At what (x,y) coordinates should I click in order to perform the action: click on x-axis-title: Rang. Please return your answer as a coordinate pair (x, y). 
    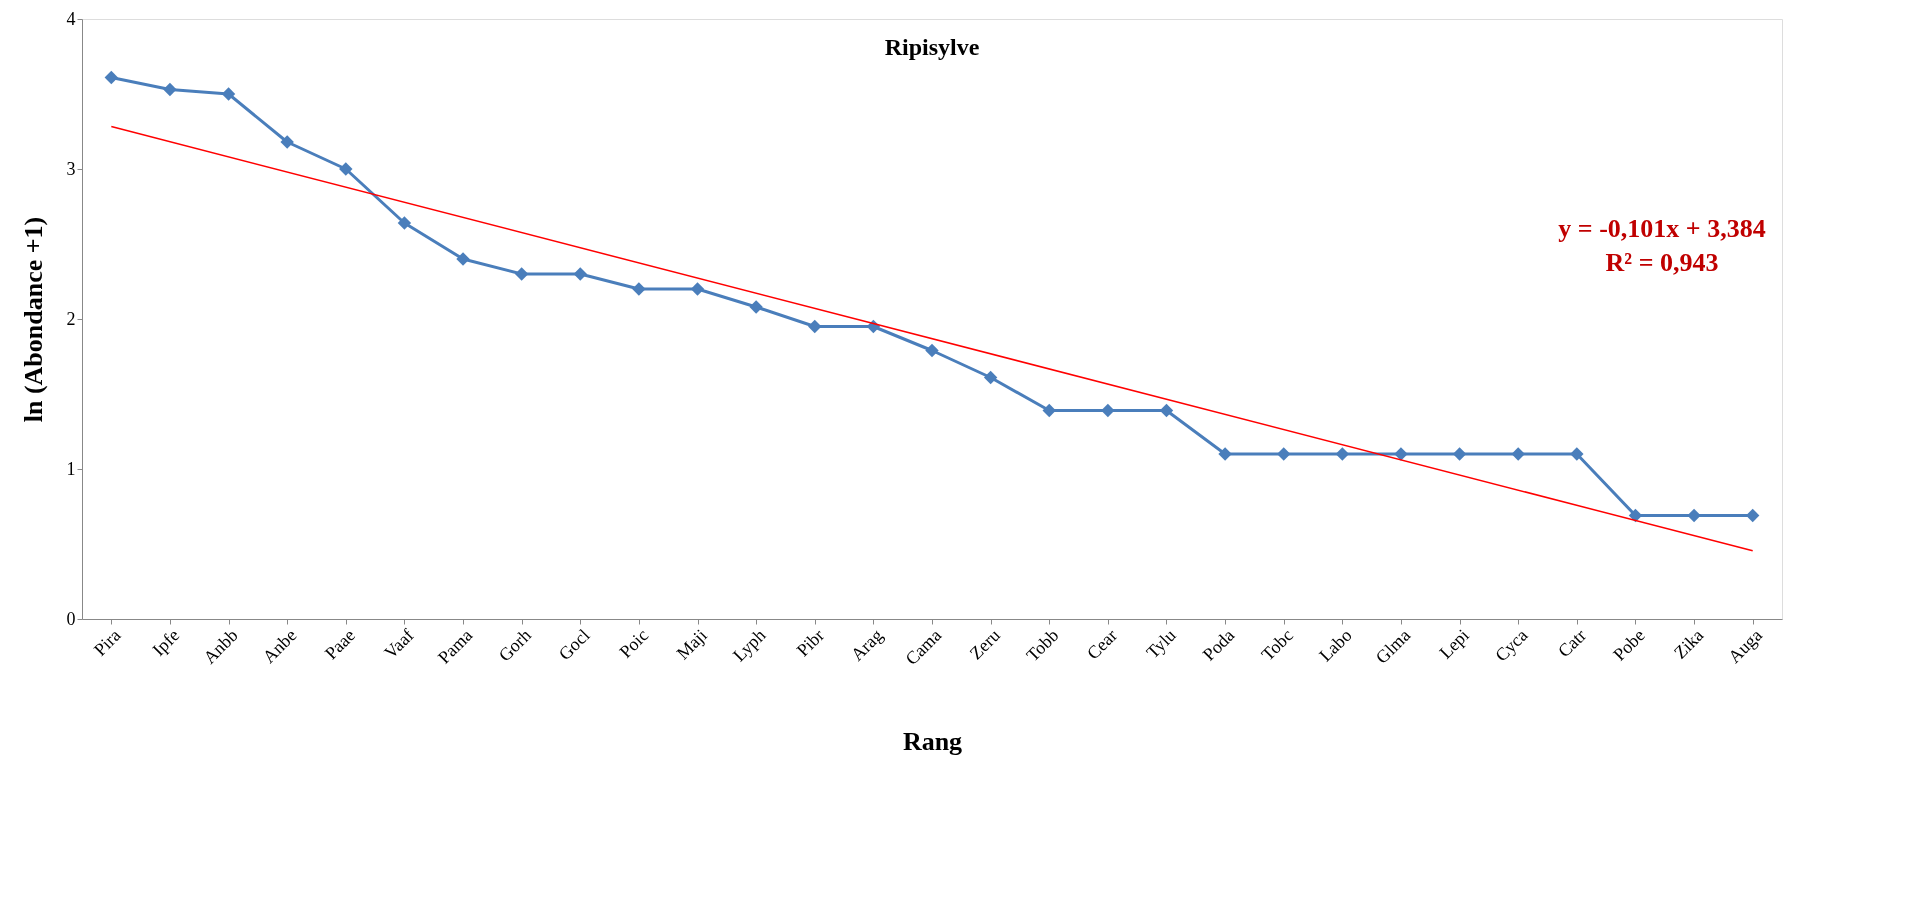
    Looking at the image, I should click on (932, 741).